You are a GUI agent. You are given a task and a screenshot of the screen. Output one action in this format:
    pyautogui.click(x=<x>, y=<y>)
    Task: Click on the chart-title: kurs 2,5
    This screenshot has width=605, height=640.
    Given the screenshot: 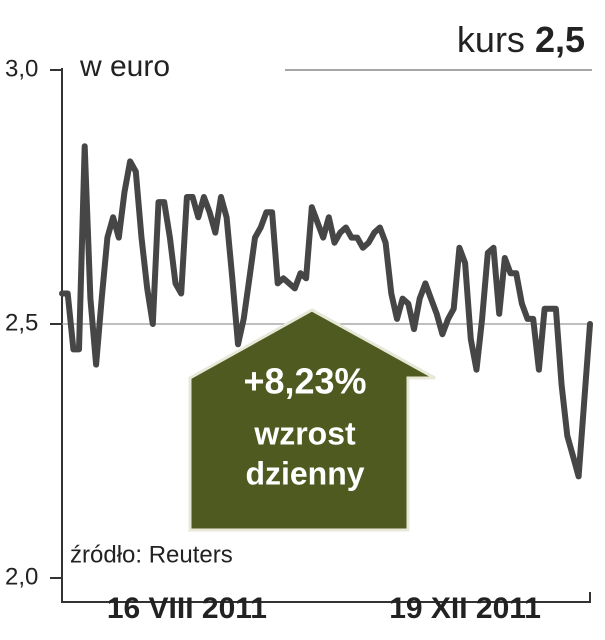 What is the action you would take?
    pyautogui.click(x=521, y=39)
    